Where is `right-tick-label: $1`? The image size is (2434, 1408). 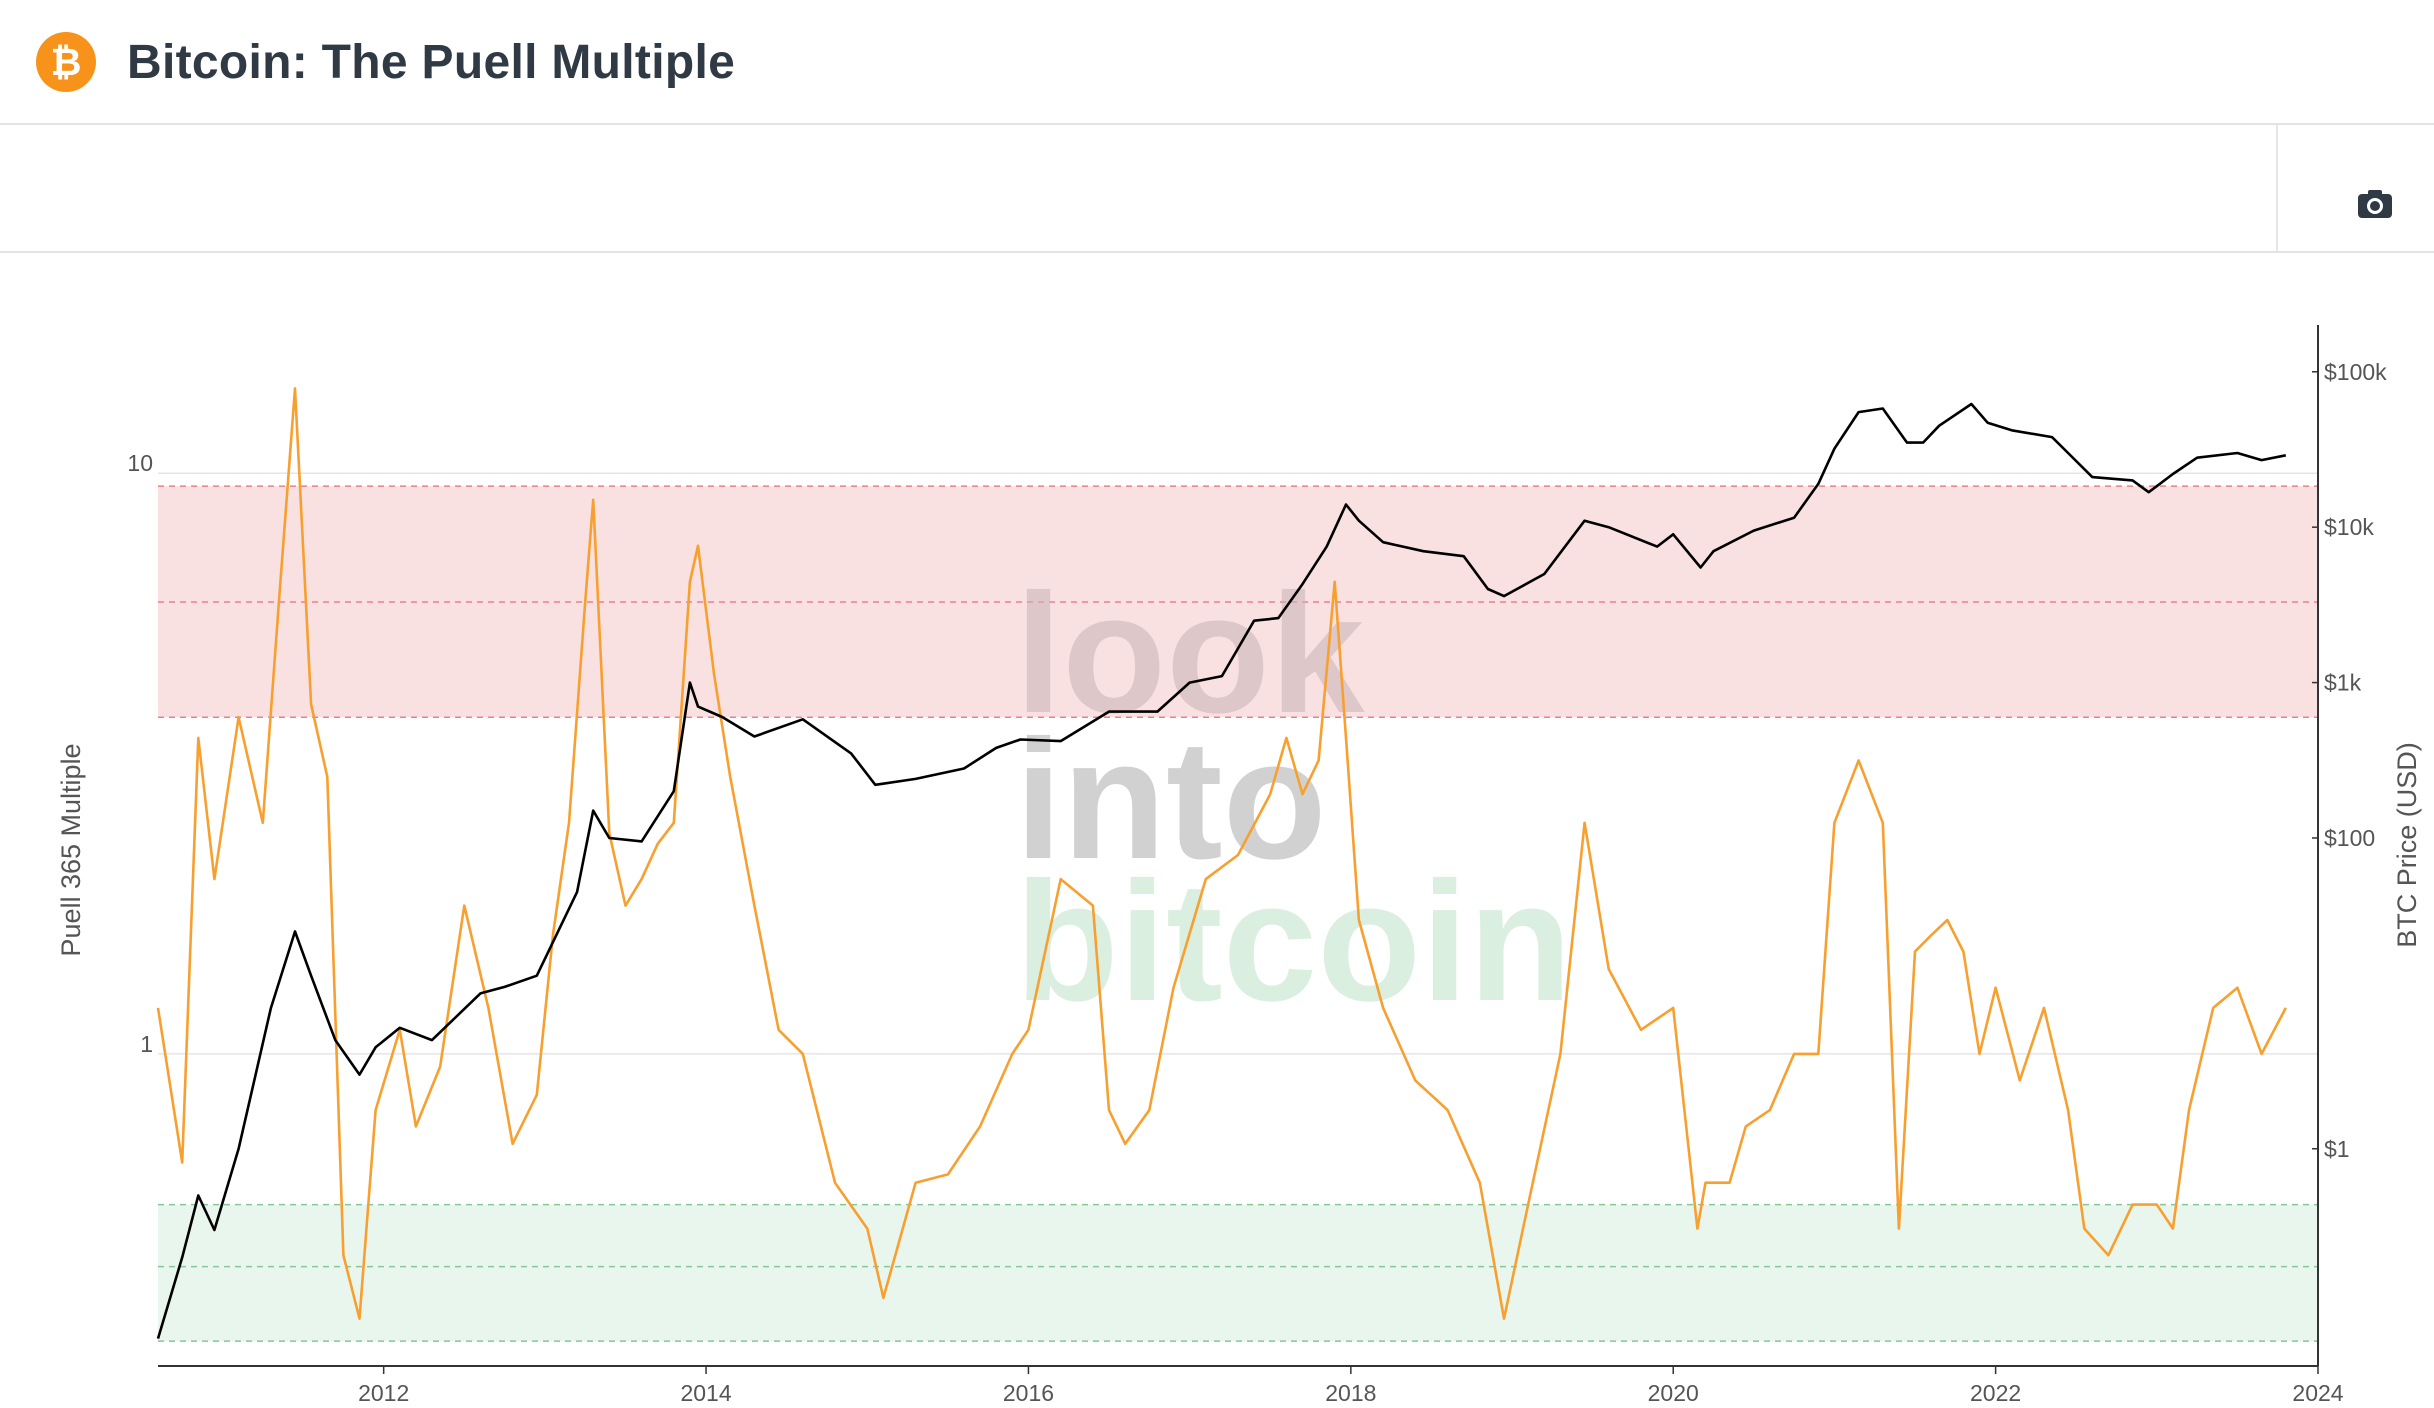
right-tick-label: $1 is located at coordinates (2337, 1149).